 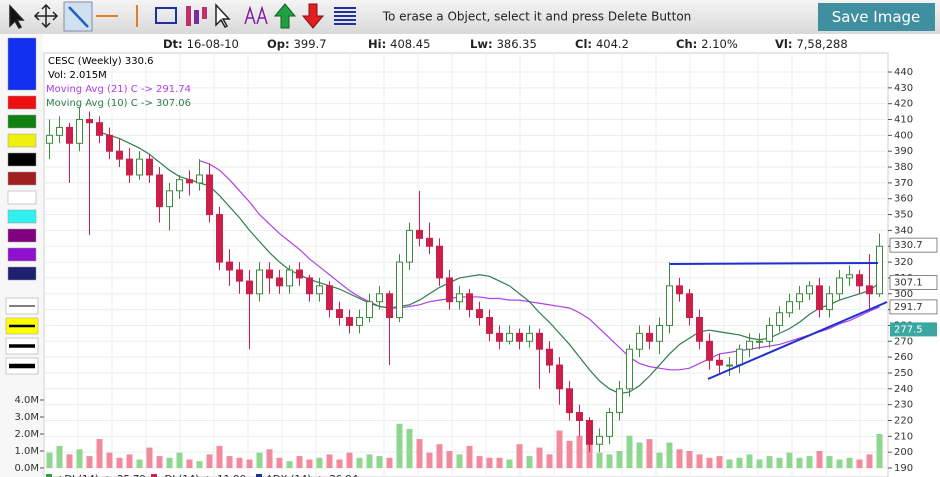 What do you see at coordinates (285, 16) in the screenshot?
I see `up-arrow-tool` at bounding box center [285, 16].